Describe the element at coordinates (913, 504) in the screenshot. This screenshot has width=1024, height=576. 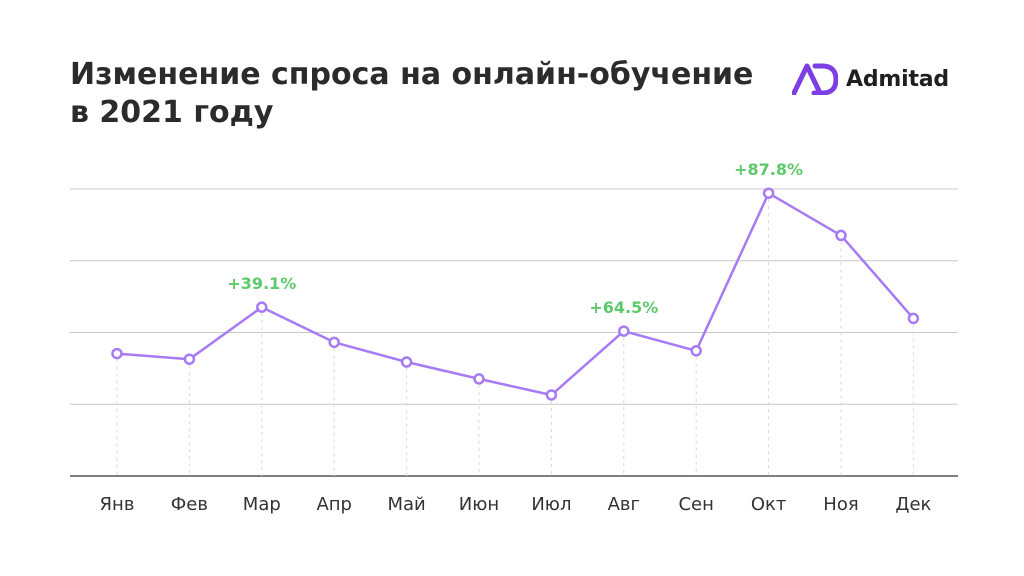
I see `x-tick-label: Дек` at that location.